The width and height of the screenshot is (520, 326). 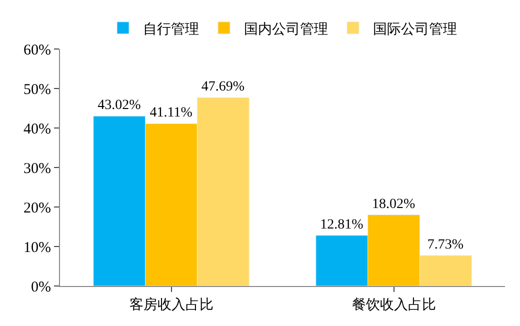 I want to click on legend-label: 国际公司管理, so click(x=415, y=29).